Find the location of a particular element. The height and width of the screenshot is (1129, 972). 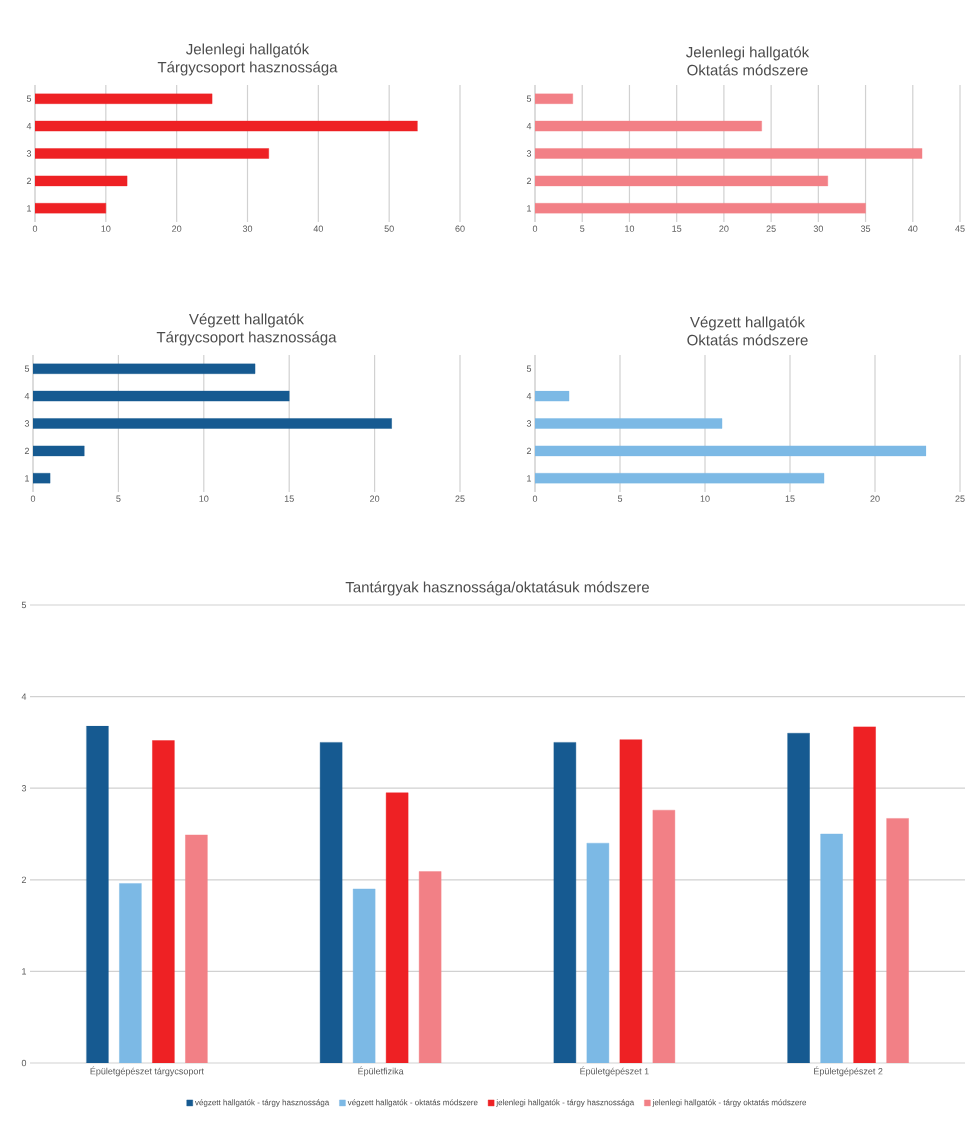

x-tick-label: Épületfizika is located at coordinates (381, 1071).